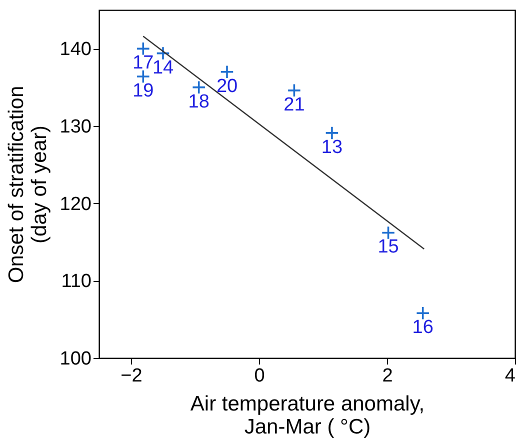  I want to click on annotation: 13, so click(332, 147).